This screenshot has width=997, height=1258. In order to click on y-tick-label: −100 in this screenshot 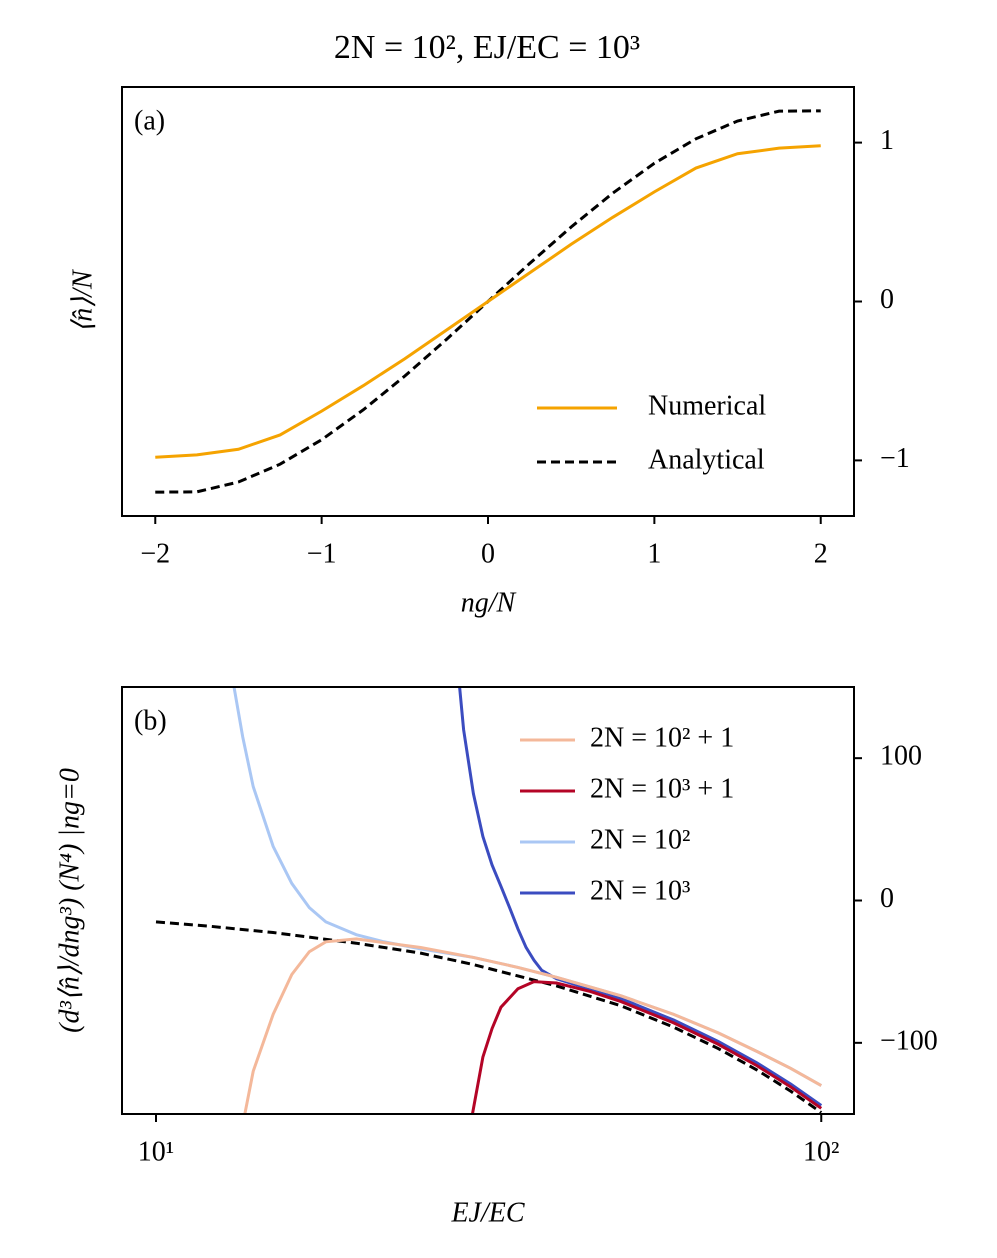, I will do `click(909, 1040)`.